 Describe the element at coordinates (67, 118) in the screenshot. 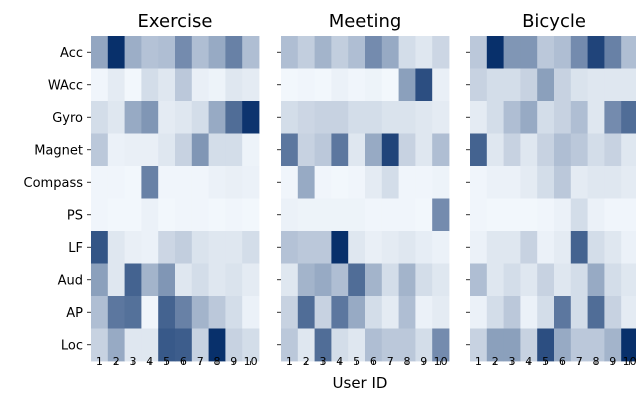

I see `y-tick-label: Gyro` at that location.